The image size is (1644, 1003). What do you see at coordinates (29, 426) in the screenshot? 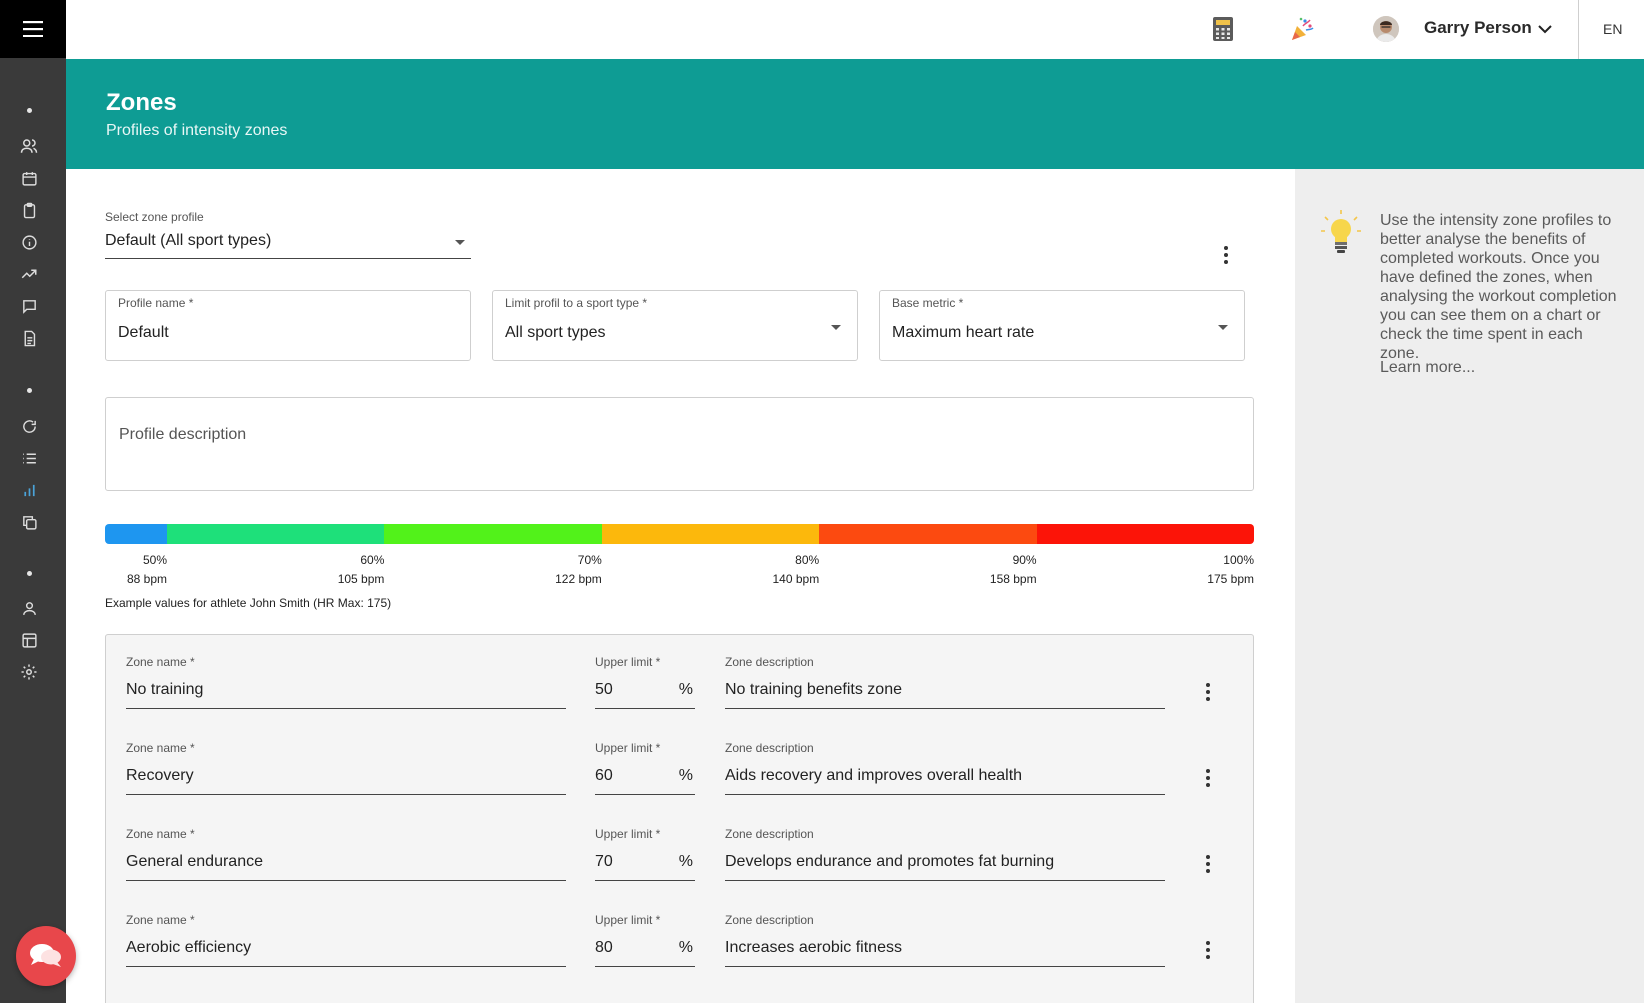
I see `refresh-icon` at bounding box center [29, 426].